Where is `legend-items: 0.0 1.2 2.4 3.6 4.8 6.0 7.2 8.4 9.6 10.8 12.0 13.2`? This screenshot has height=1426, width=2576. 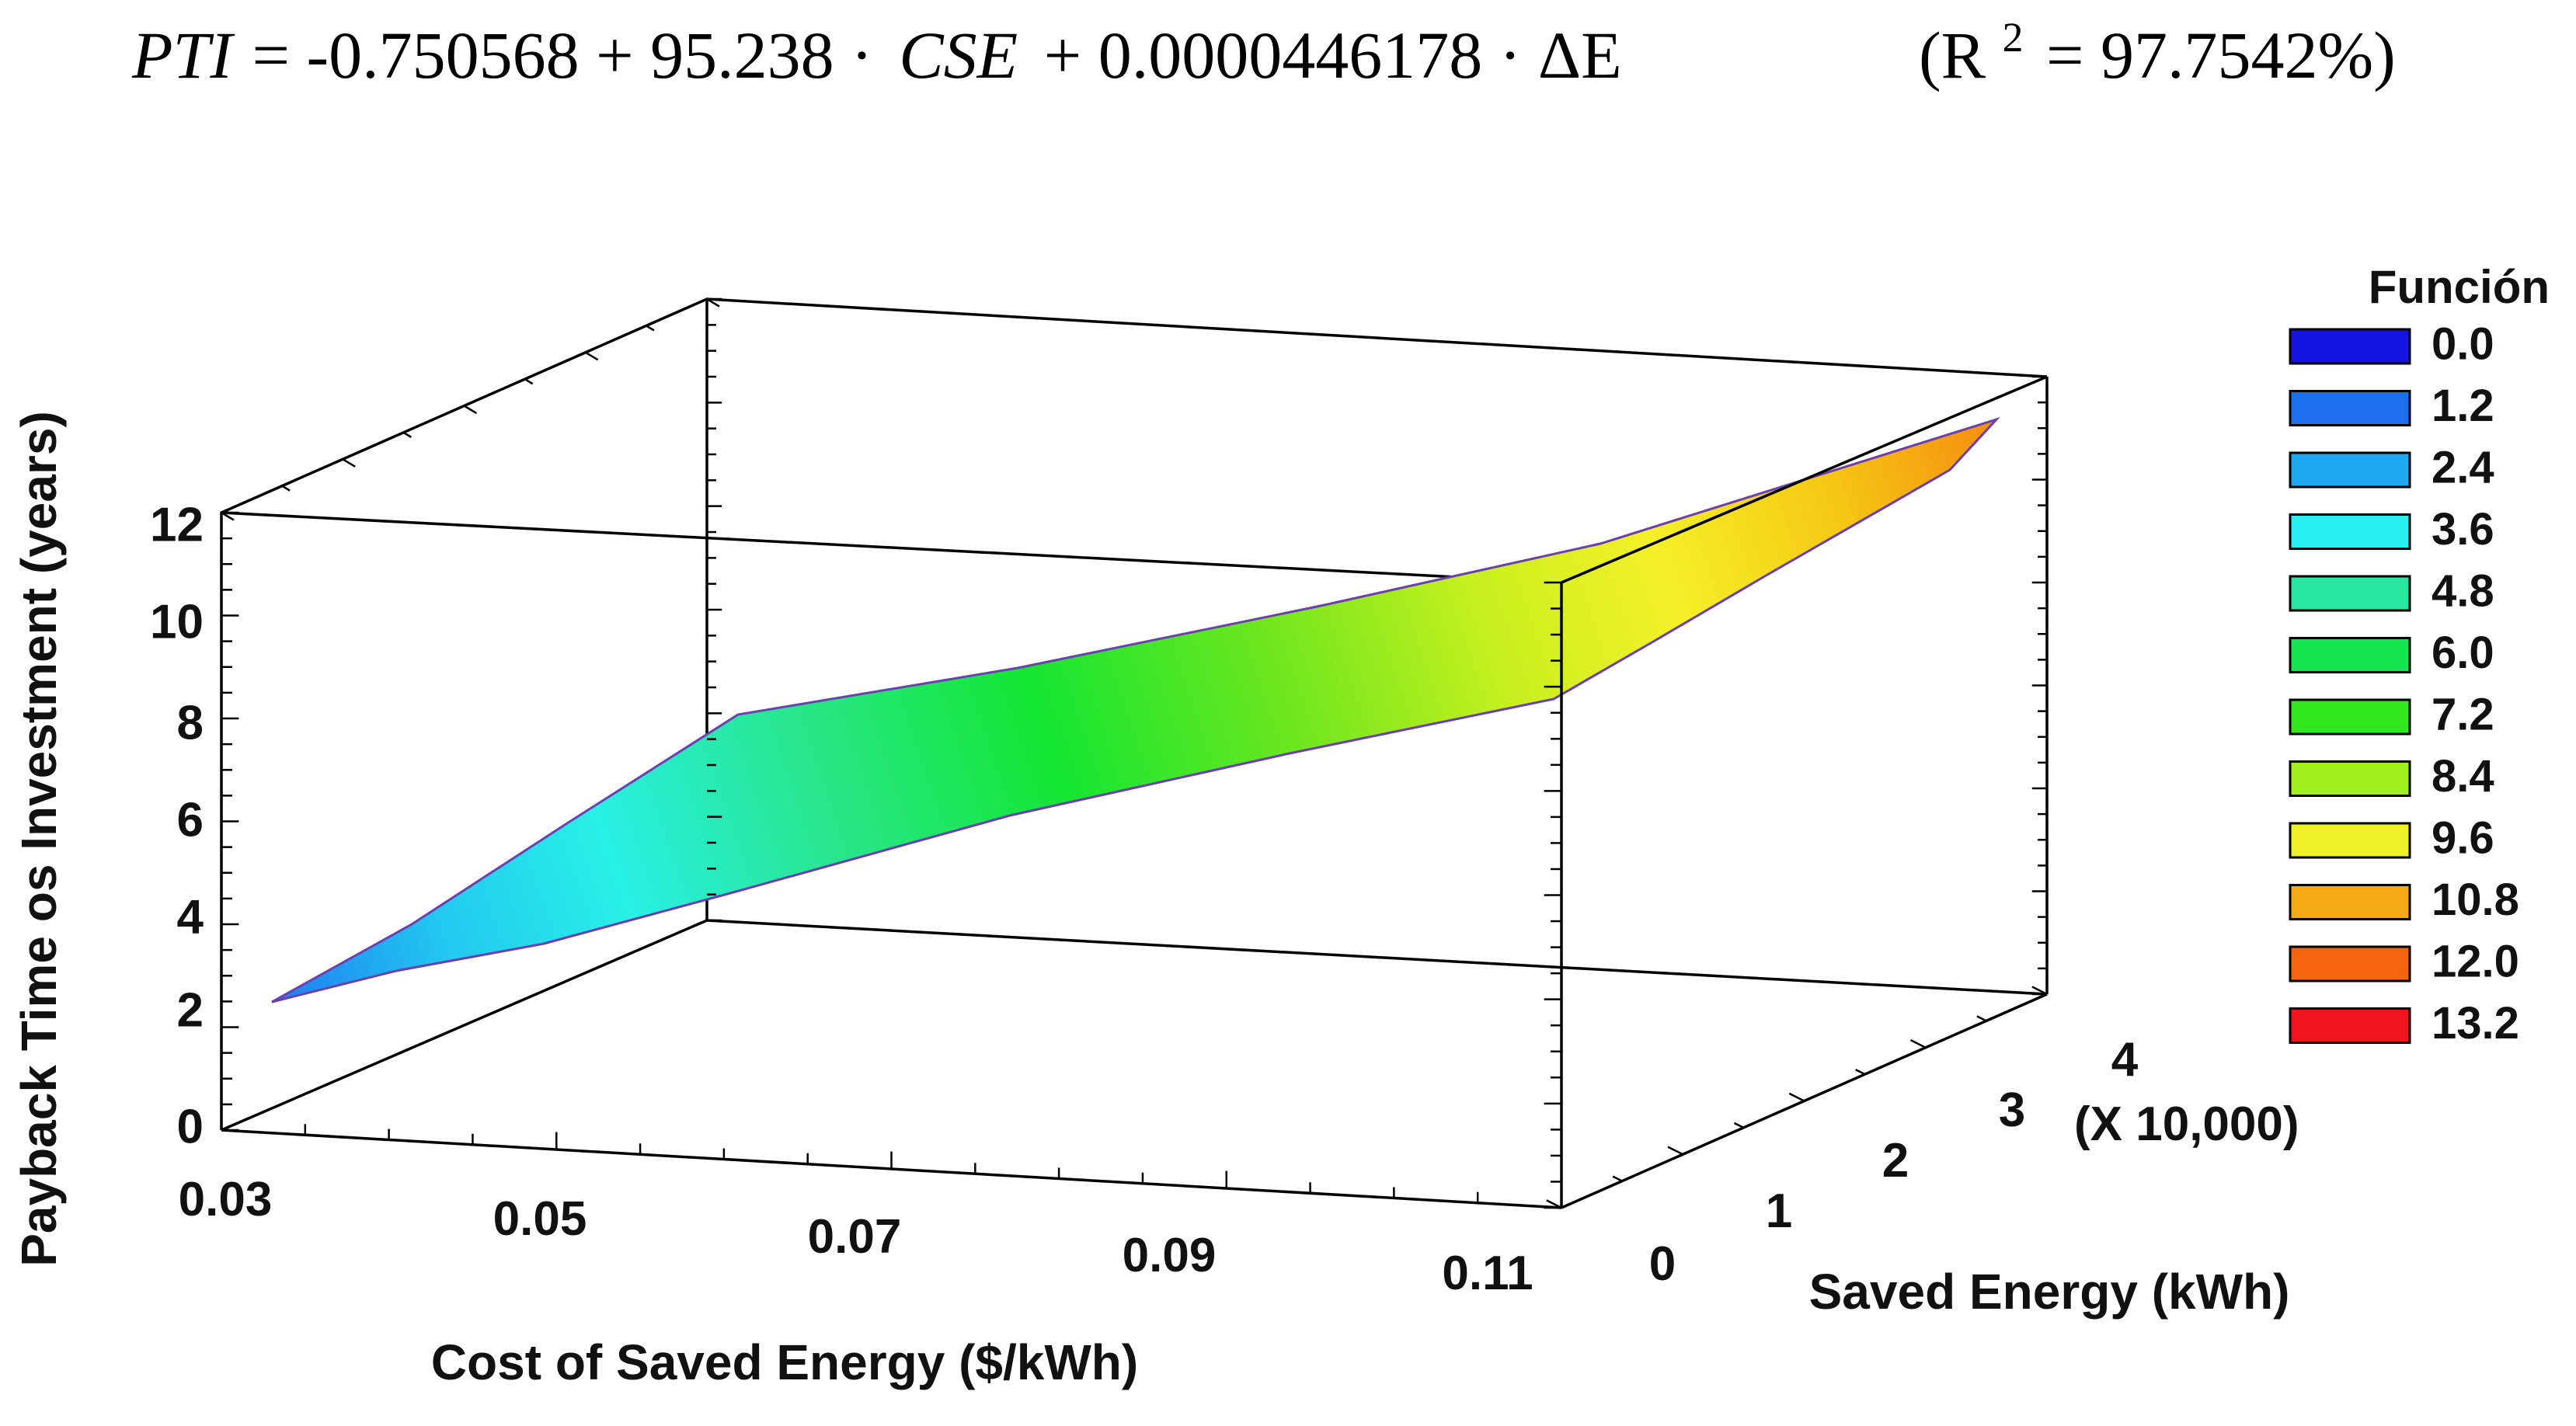
legend-items: 0.0 1.2 2.4 3.6 4.8 6.0 7.2 8.4 9.6 10.8 12.0 13.2 is located at coordinates (2404, 683).